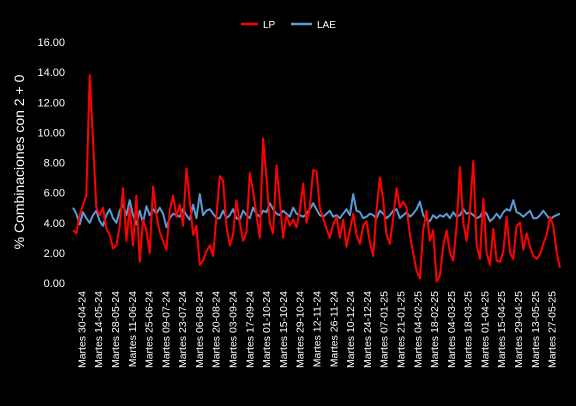 The width and height of the screenshot is (576, 406). What do you see at coordinates (166, 329) in the screenshot?
I see `x-tick-label: Martes 09-07-24` at bounding box center [166, 329].